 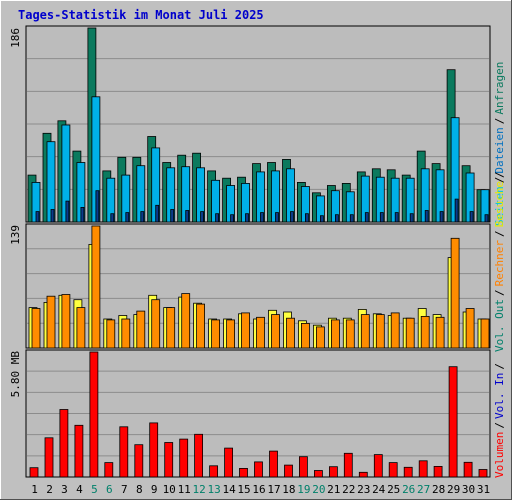 I want to click on visits-legend: Vol. Out/Rechner/Besuche/, so click(x=499, y=261).